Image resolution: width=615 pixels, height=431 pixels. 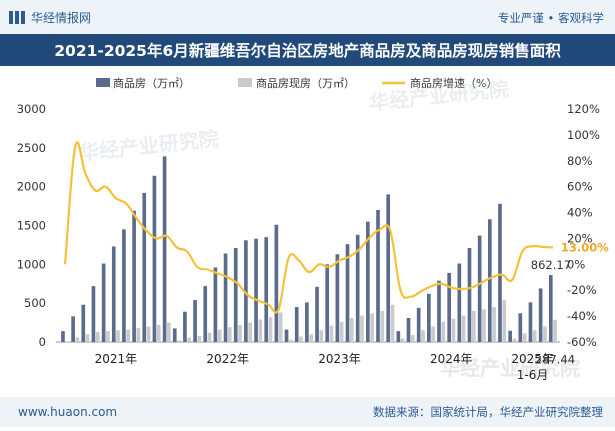 What do you see at coordinates (510, 368) in the screenshot?
I see `watermark: 华经产业研究院` at bounding box center [510, 368].